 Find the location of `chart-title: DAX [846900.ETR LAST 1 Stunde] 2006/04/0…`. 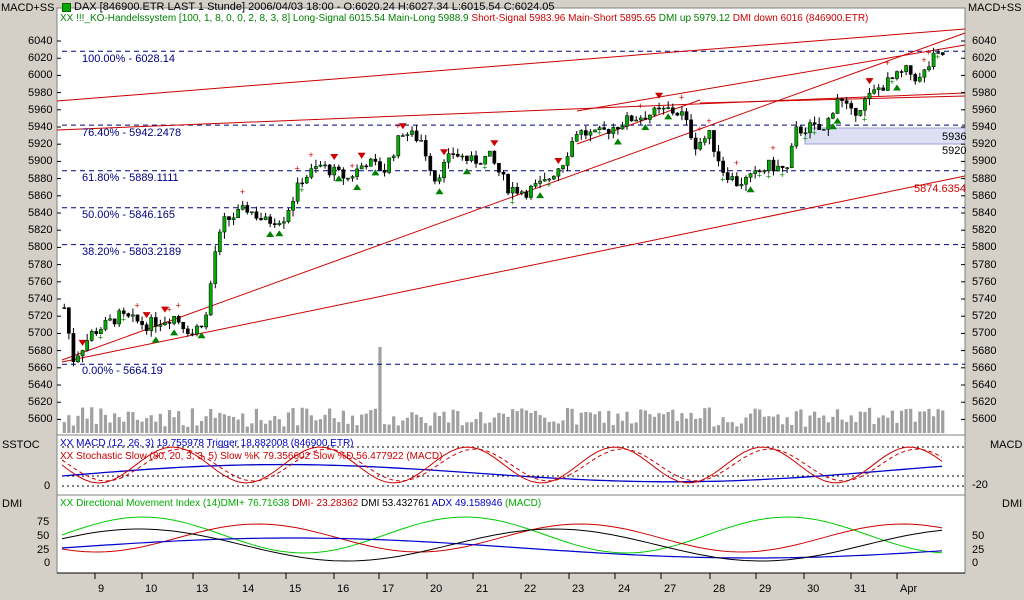

chart-title: DAX [846900.ETR LAST 1 Stunde] 2006/04/0… is located at coordinates (314, 7).